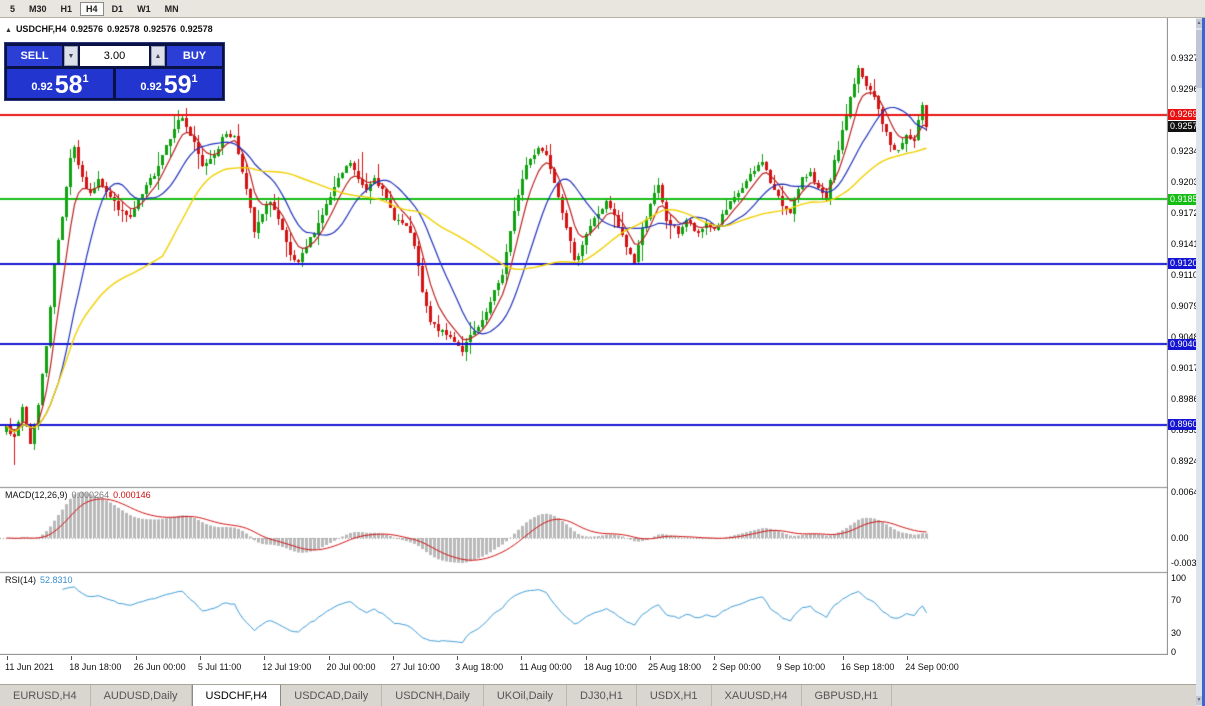 Image resolution: width=1205 pixels, height=706 pixels. What do you see at coordinates (132, 495) in the screenshot?
I see `macd-signal-value: 0.000146` at bounding box center [132, 495].